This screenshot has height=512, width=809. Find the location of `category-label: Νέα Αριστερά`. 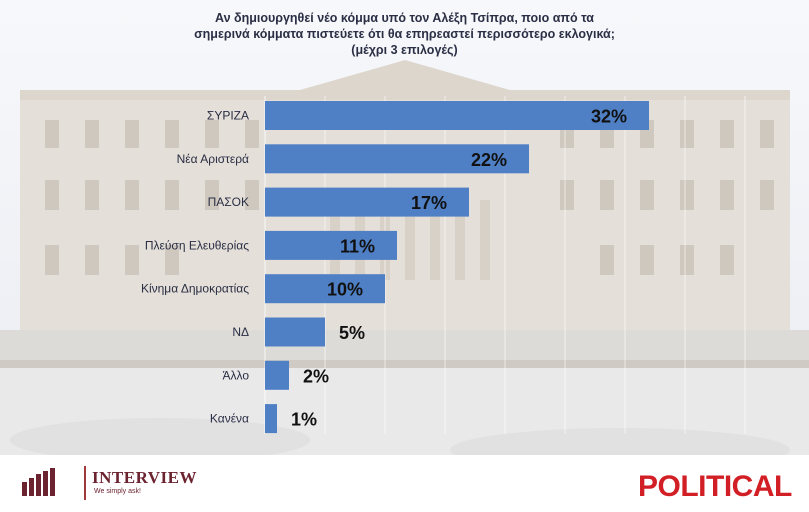

category-label: Νέα Αριστερά is located at coordinates (213, 159).